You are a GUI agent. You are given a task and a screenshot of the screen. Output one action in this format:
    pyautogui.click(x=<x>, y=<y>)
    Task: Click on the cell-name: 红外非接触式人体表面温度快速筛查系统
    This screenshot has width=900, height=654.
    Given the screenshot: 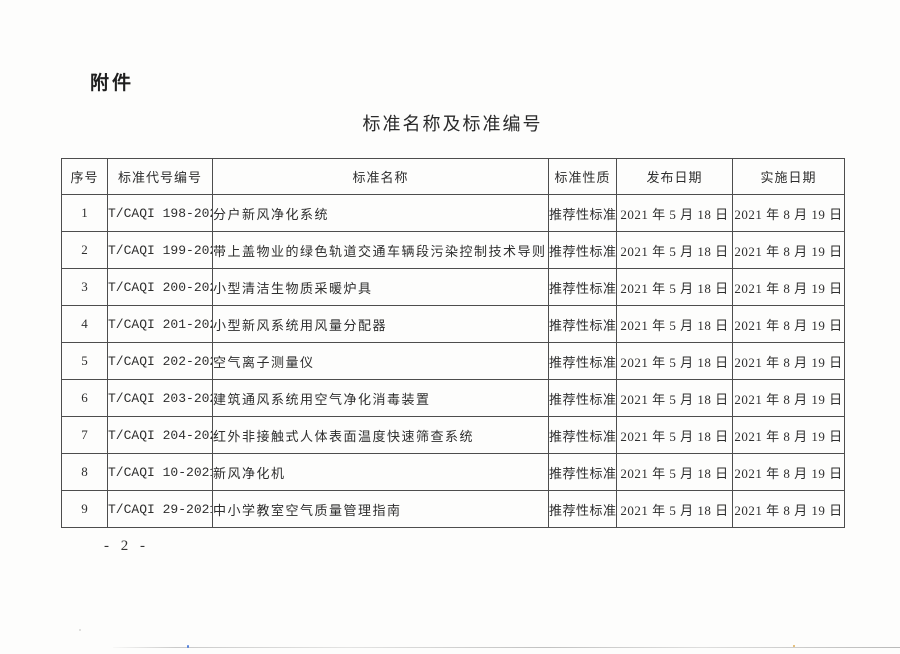 What is the action you would take?
    pyautogui.click(x=380, y=435)
    